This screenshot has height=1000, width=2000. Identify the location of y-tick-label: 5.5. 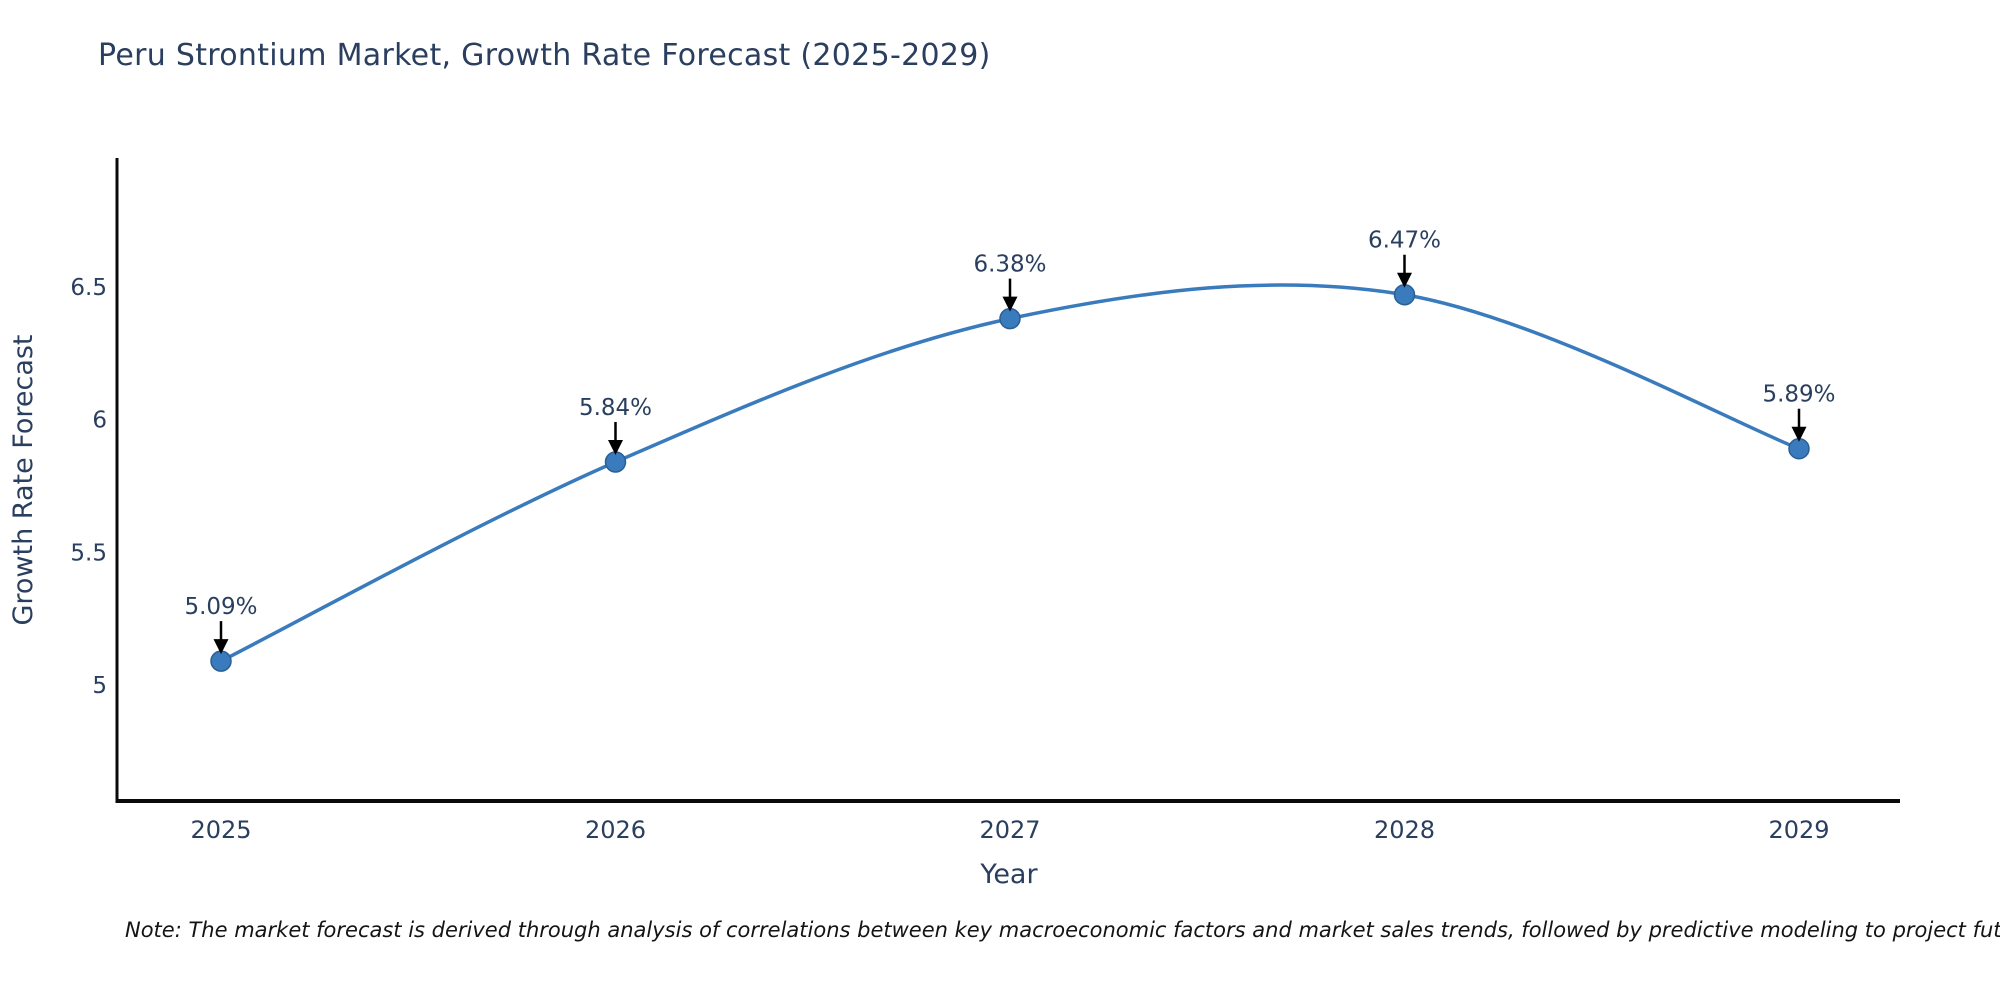
(88, 553).